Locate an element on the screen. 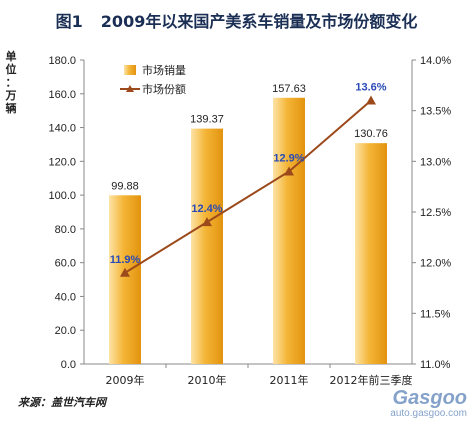  y-left-tick-label: 60.0 is located at coordinates (65, 264).